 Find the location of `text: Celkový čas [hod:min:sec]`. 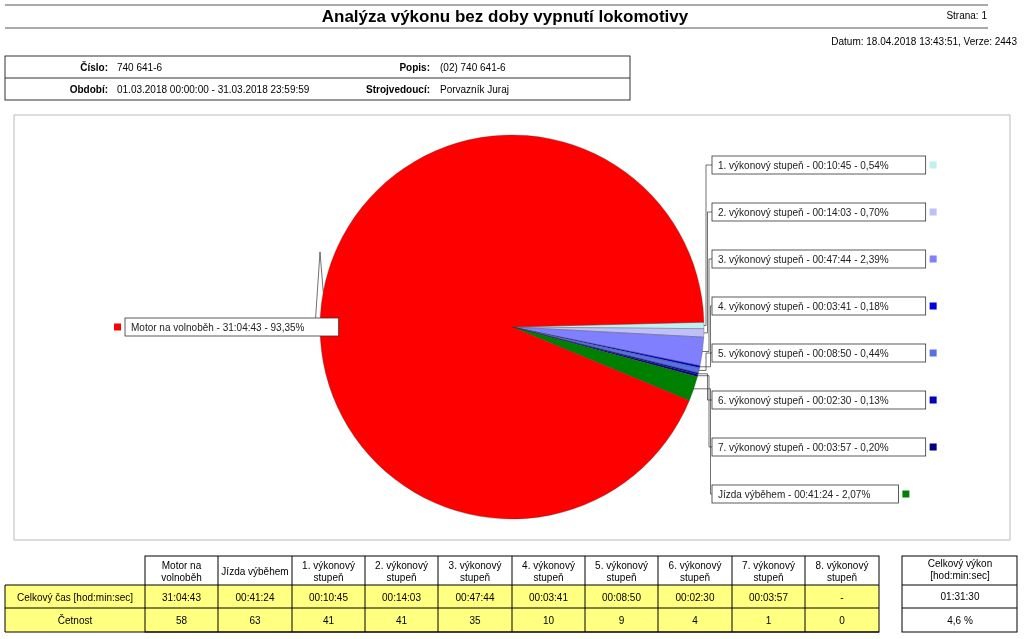

text: Celkový čas [hod:min:sec] is located at coordinates (75, 597).